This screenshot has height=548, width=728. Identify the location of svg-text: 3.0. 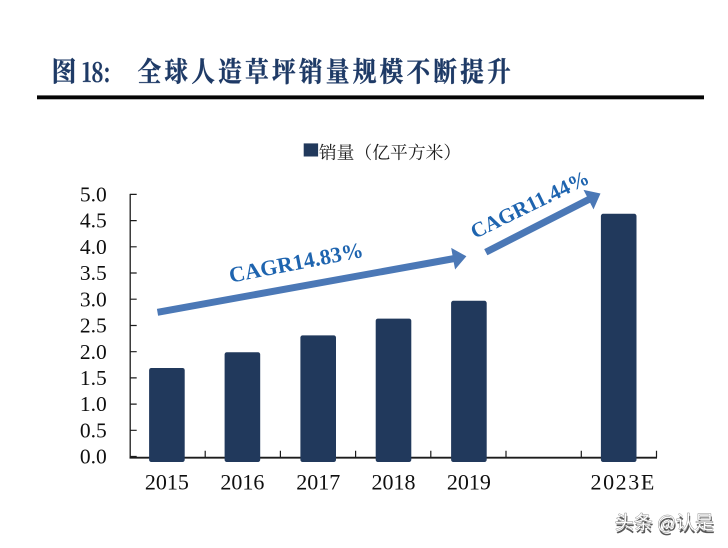
(93, 299).